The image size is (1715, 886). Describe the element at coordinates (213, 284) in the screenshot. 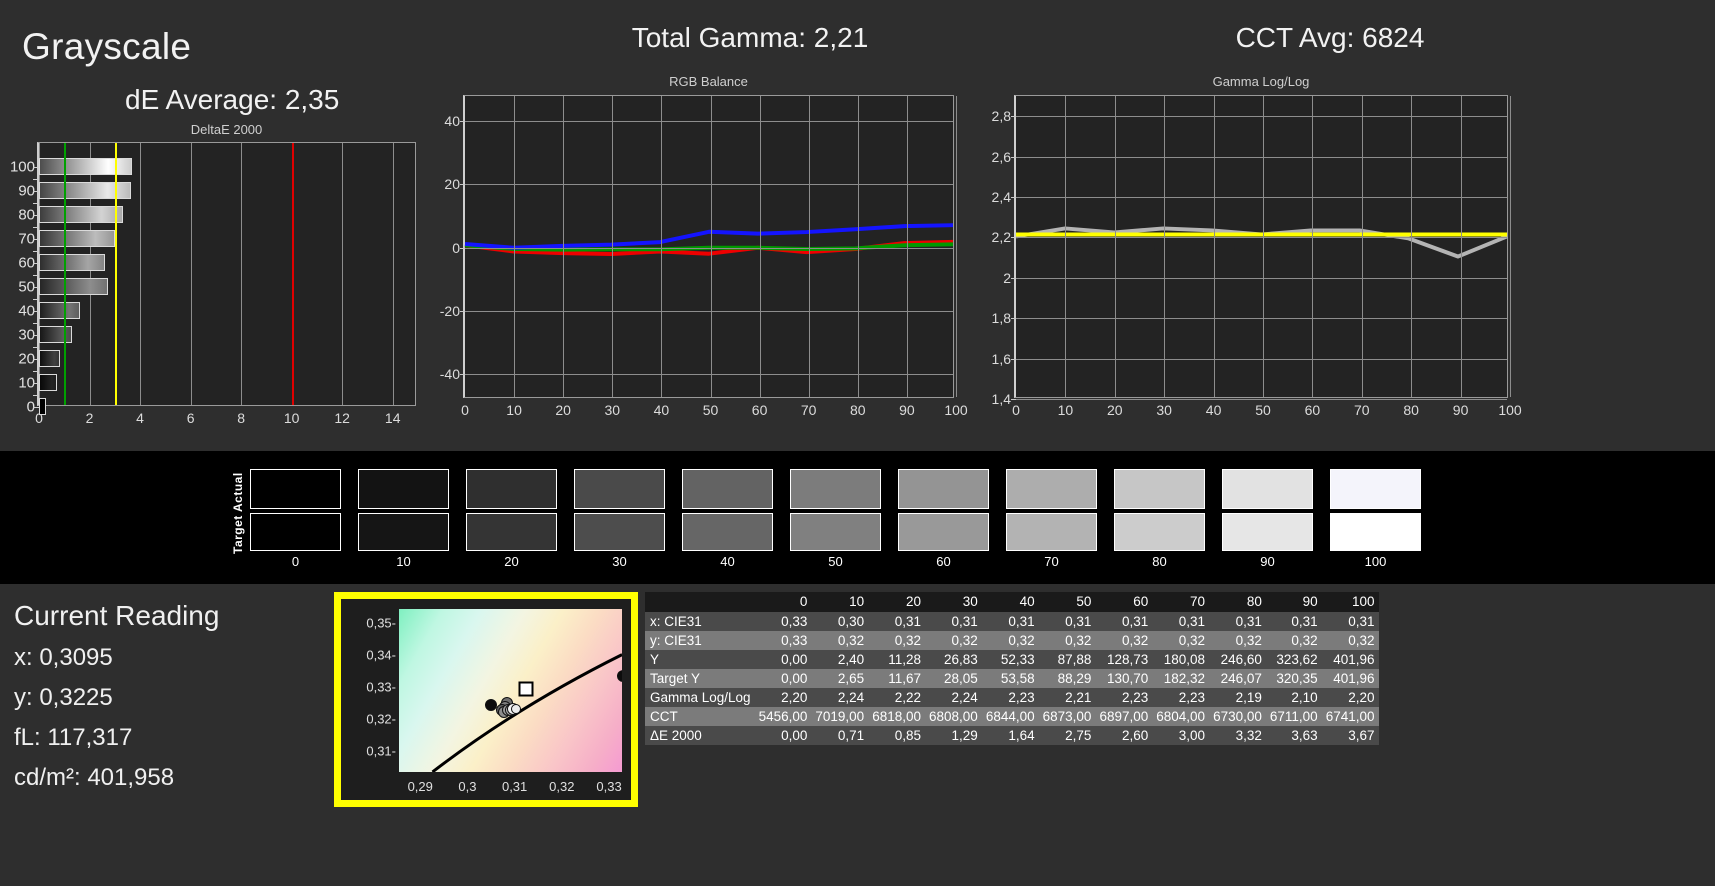

I see `deltae-2000-chart: 0 2 4 6 8 10 12 14 0 10 20 30 40 50 60 70 80 90 100` at that location.